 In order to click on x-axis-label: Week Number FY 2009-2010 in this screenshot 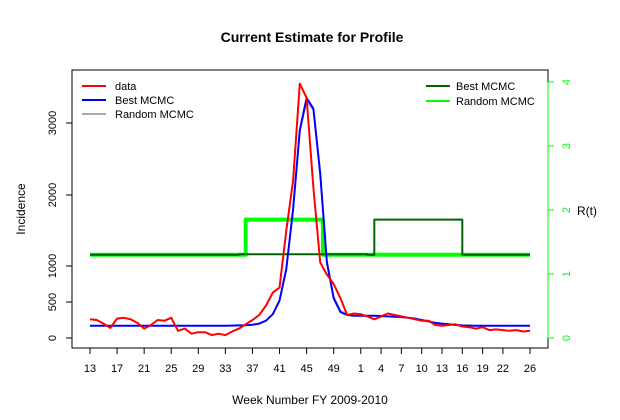, I will do `click(310, 400)`.